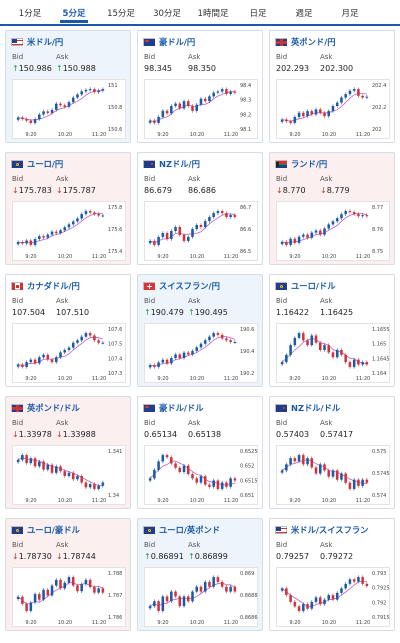 Image resolution: width=400 pixels, height=643 pixels. Describe the element at coordinates (69, 109) in the screenshot. I see `candlestick-chart: 151 150.8 150.6 9:20 10:20 11:20` at that location.